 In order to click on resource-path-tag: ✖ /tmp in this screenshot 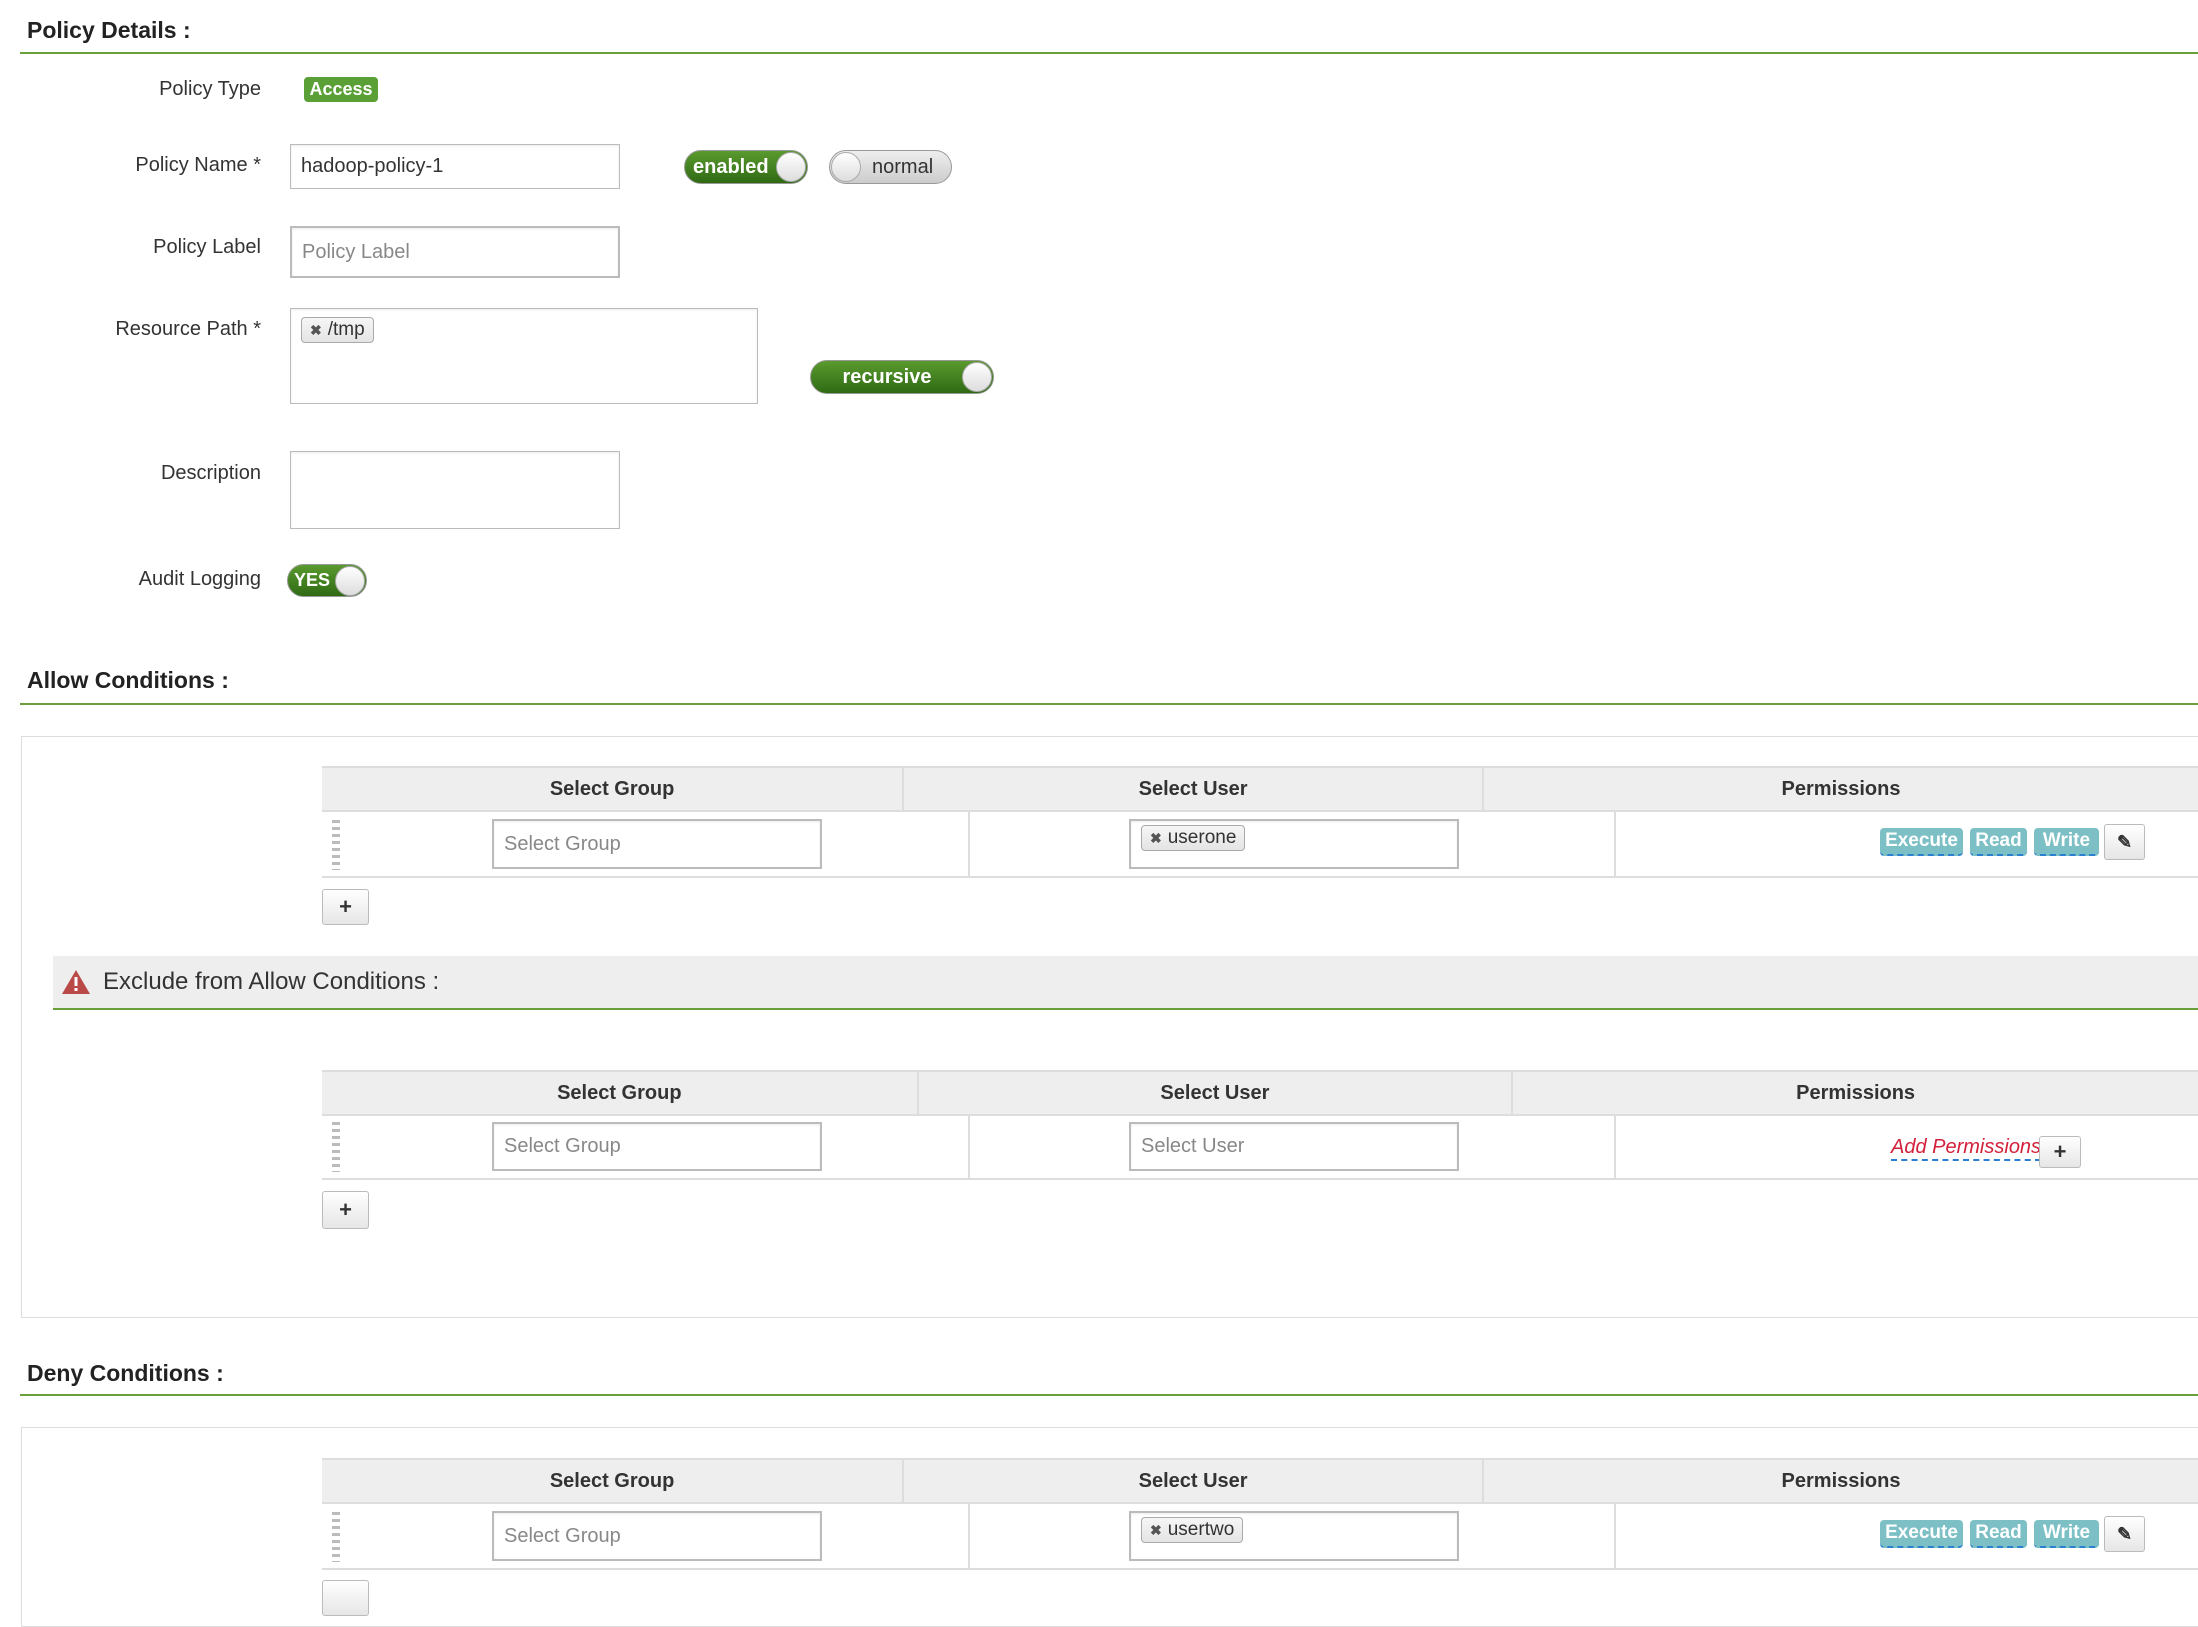, I will do `click(337, 330)`.